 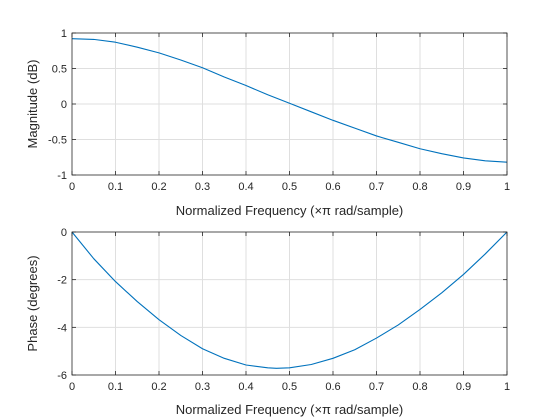 I want to click on phase-xtick-label: 1, so click(x=507, y=387).